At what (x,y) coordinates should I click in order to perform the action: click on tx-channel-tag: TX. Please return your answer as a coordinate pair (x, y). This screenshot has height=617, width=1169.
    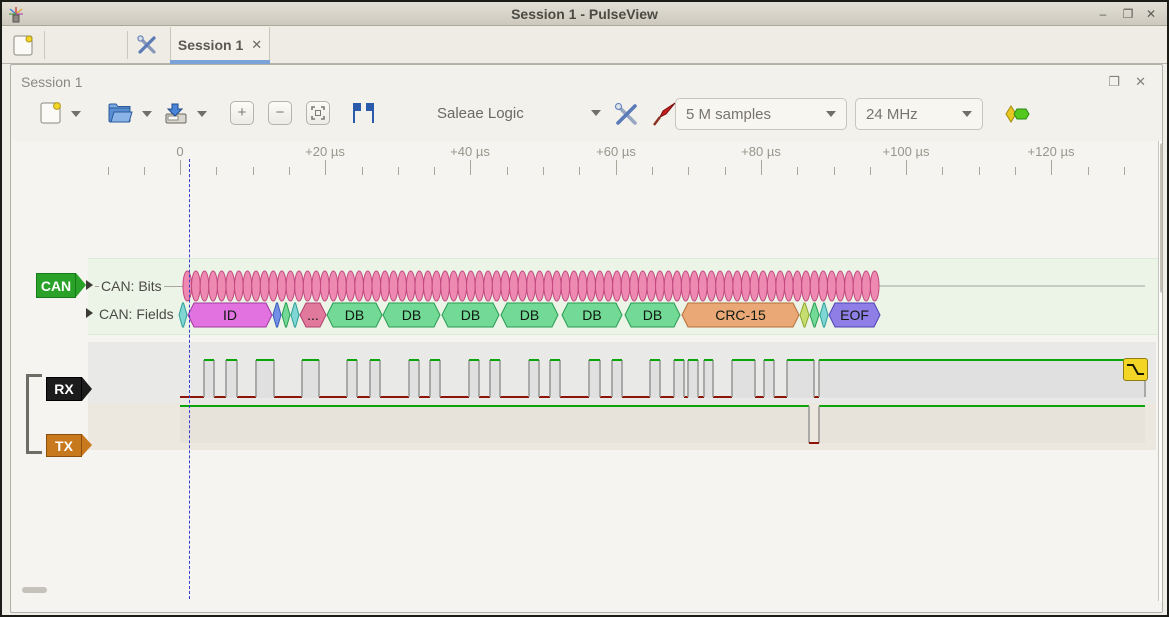
    Looking at the image, I should click on (69, 445).